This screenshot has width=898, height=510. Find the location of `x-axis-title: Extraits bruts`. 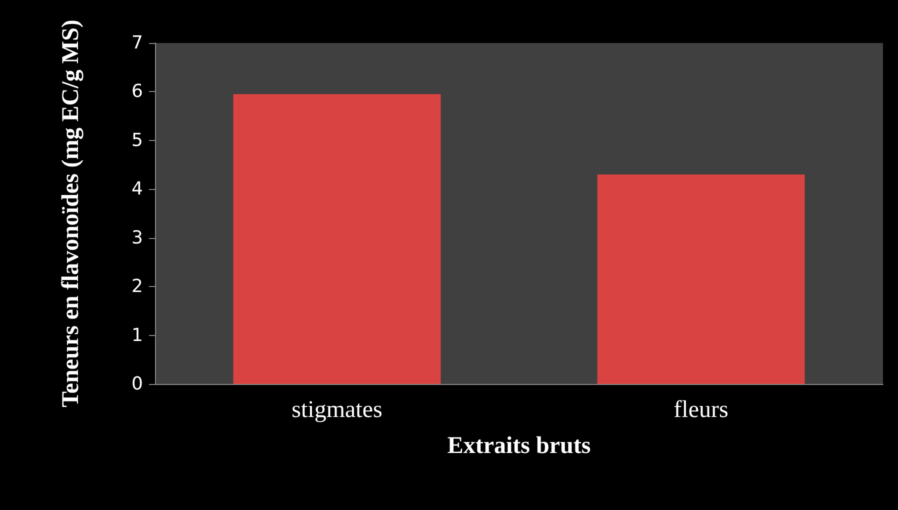

x-axis-title: Extraits bruts is located at coordinates (519, 446).